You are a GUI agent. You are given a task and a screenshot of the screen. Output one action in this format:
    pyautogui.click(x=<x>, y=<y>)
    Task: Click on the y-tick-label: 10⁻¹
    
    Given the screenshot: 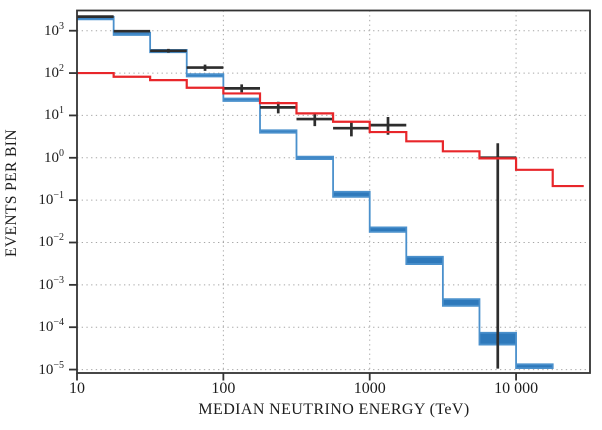 What is the action you would take?
    pyautogui.click(x=51, y=199)
    